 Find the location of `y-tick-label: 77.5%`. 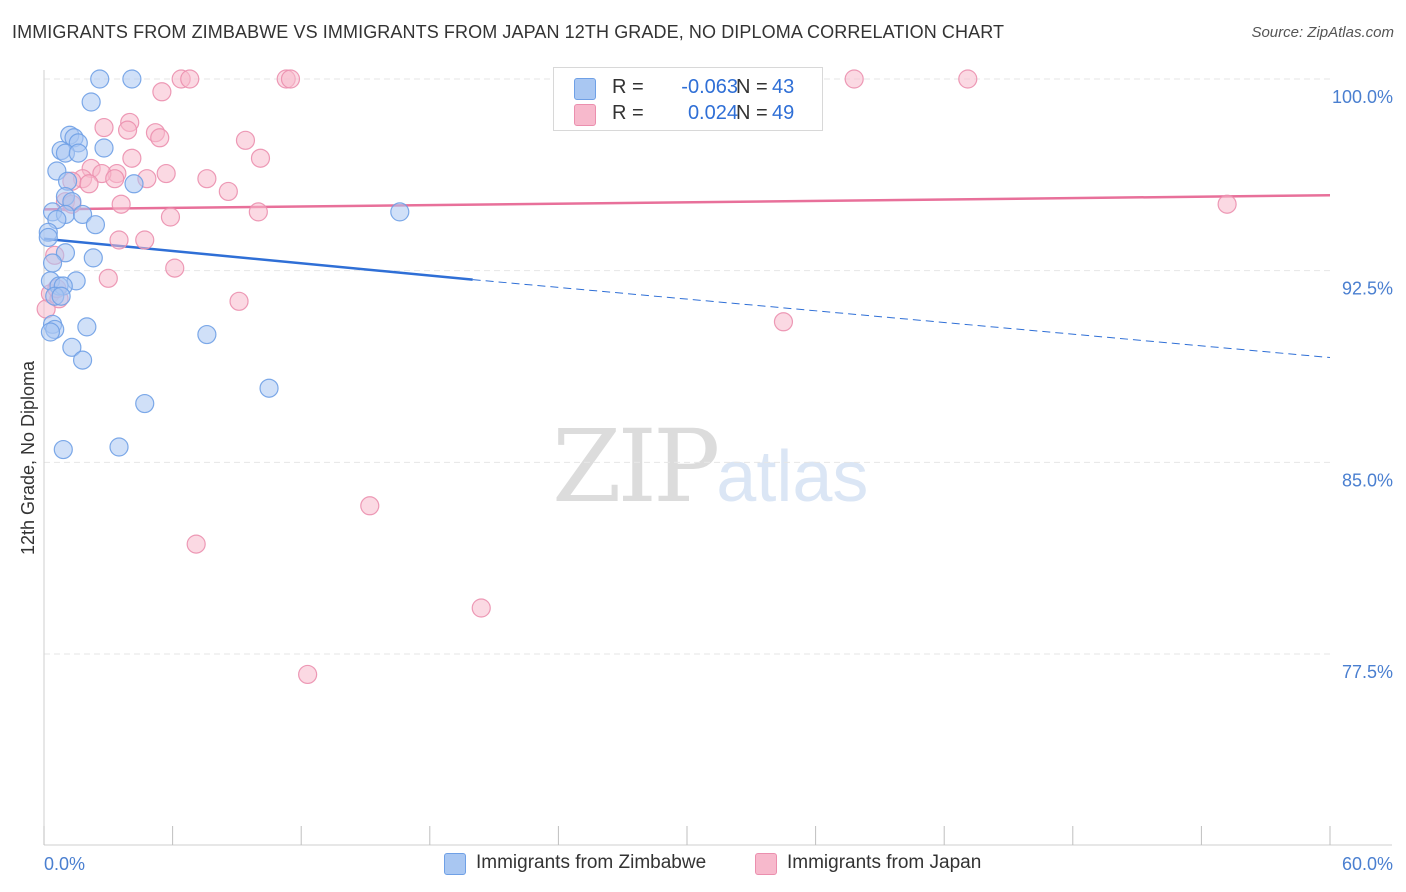

y-tick-label: 77.5% is located at coordinates (1367, 672).